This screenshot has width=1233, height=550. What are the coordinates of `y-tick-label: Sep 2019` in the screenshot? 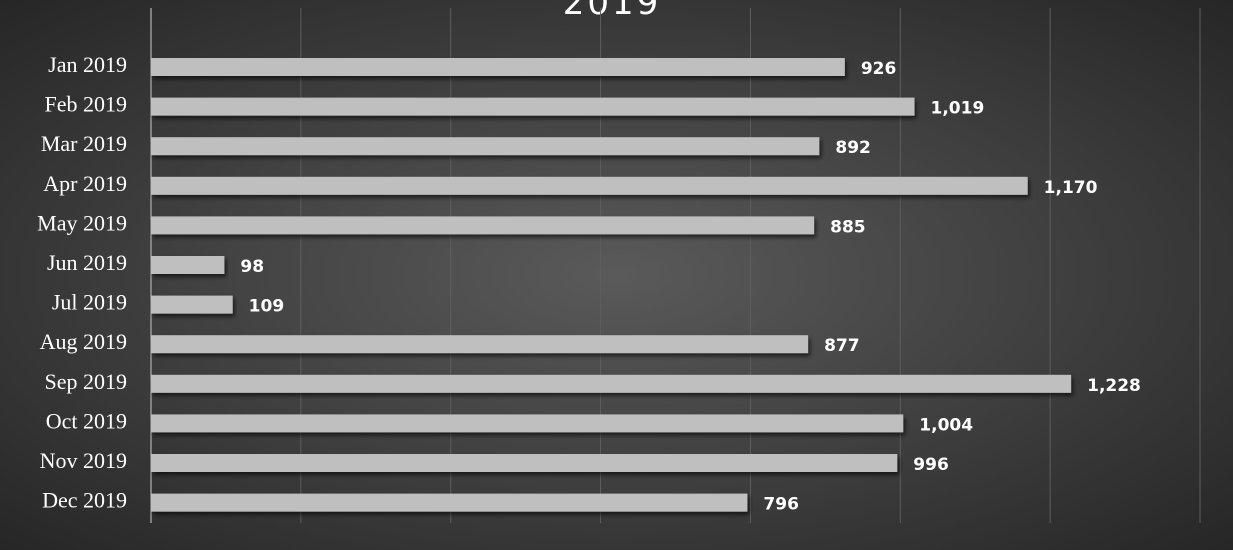 It's located at (86, 381).